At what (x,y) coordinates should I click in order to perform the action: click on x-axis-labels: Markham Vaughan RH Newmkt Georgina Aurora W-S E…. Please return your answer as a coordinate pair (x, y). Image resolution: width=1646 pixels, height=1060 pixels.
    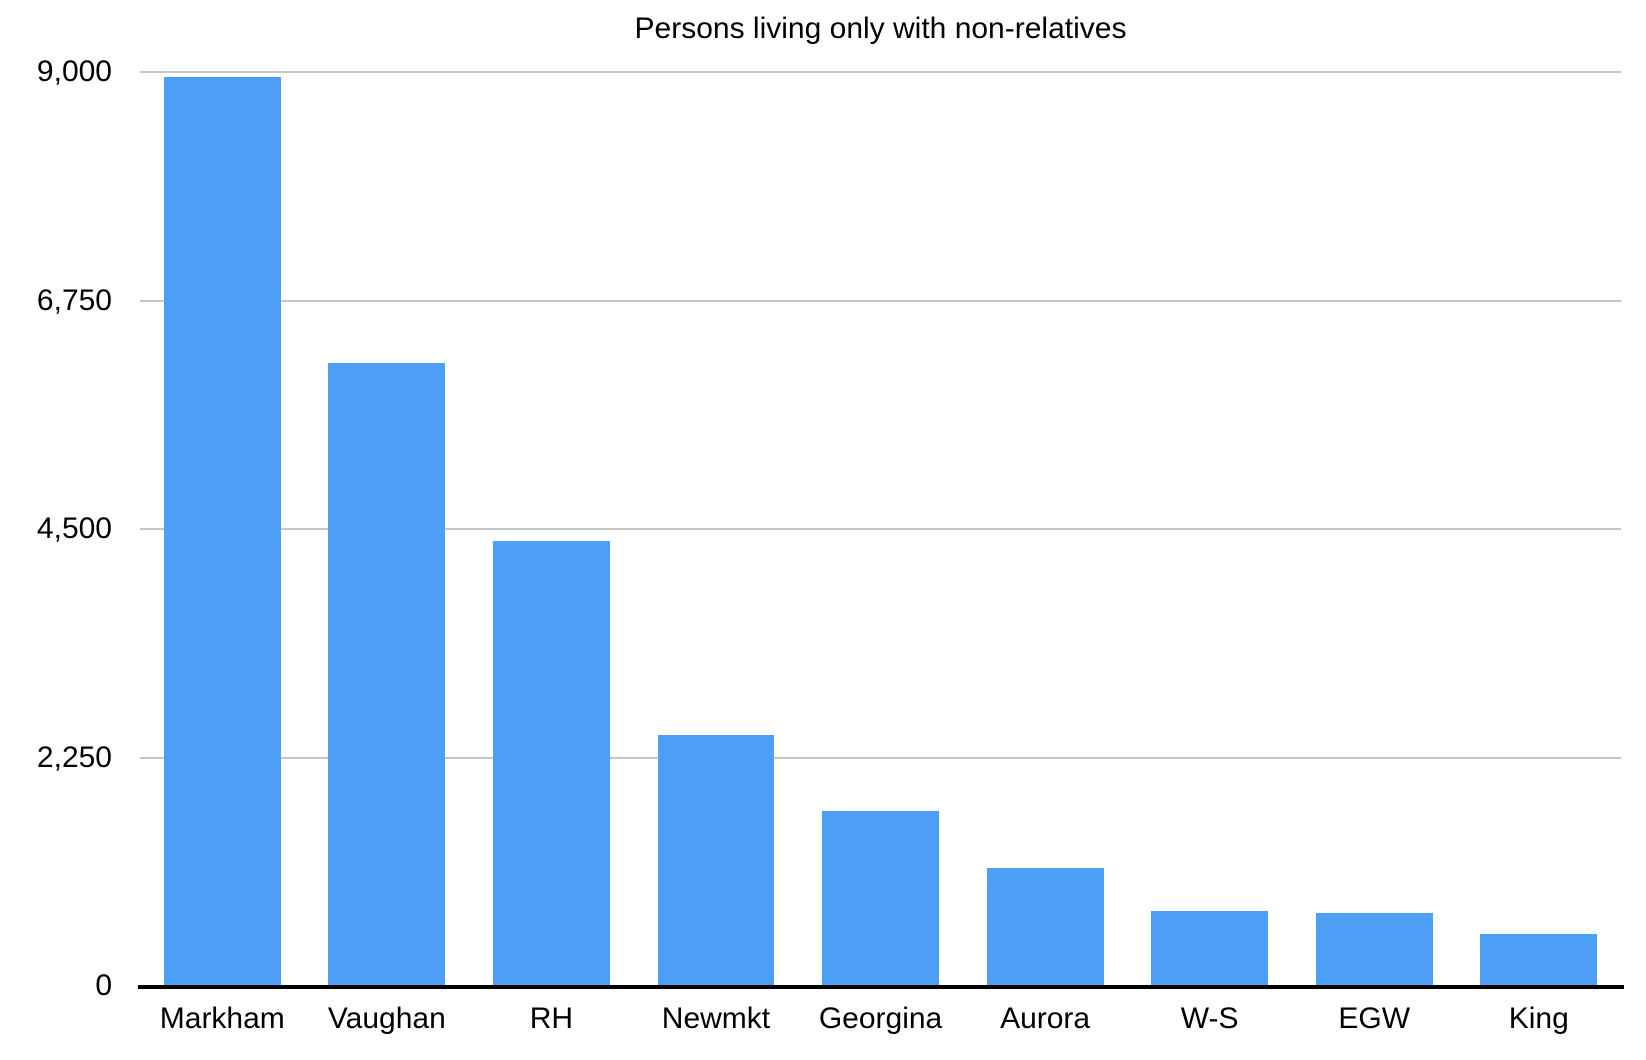
    Looking at the image, I should click on (880, 1019).